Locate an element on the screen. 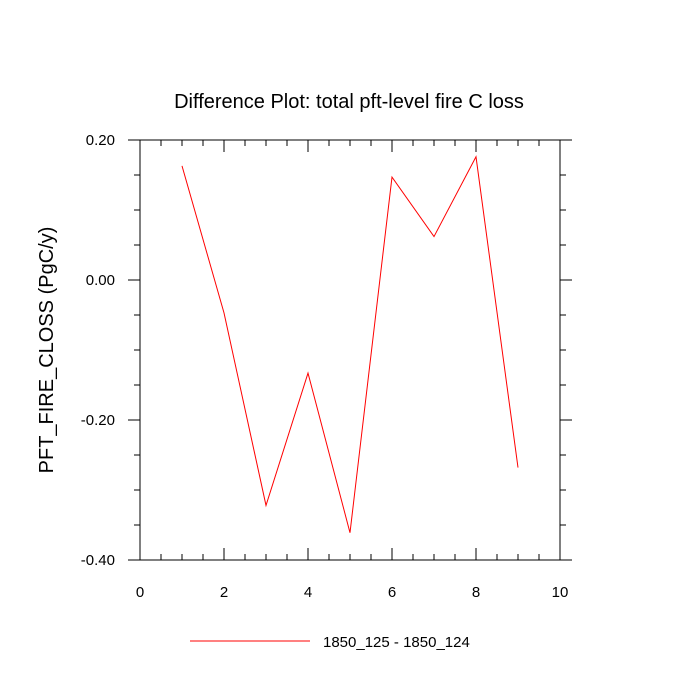 The width and height of the screenshot is (700, 700). x-axis-tick-labels: 0 2 4 6 8 10 is located at coordinates (352, 592).